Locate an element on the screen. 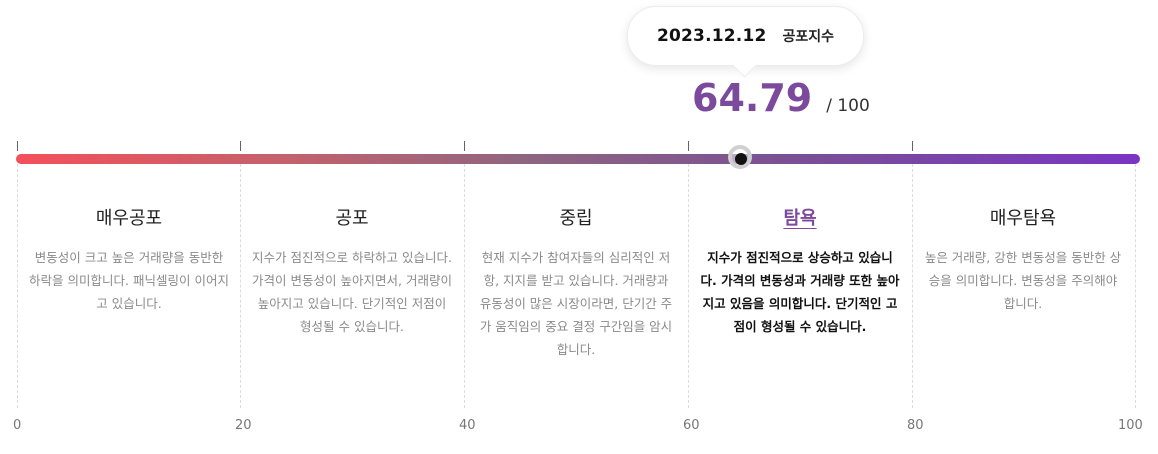 The width and height of the screenshot is (1158, 454). axis-label: 0 is located at coordinates (17, 425).